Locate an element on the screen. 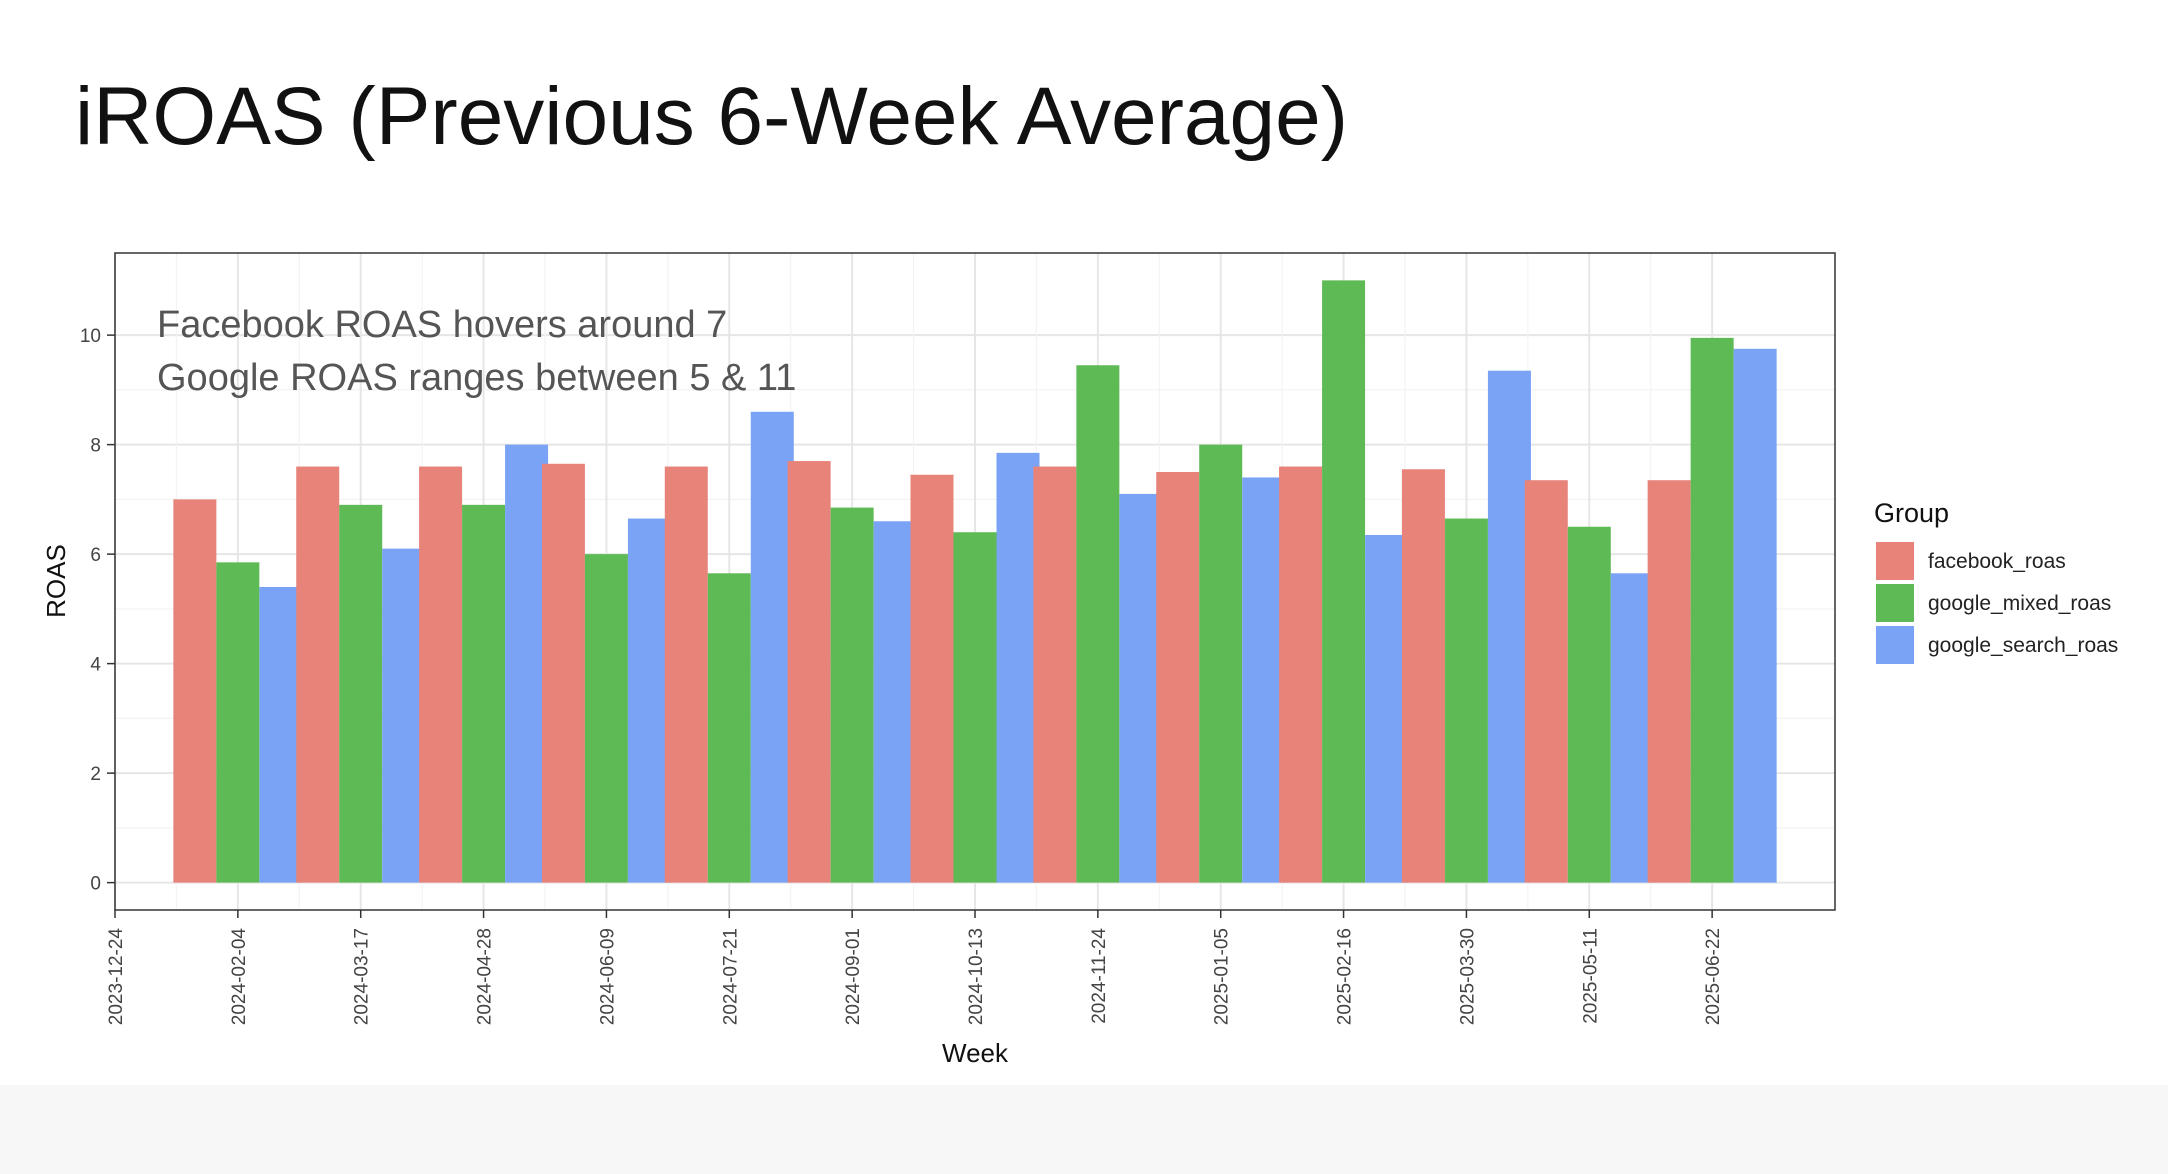  x-tick-label: 2024-11-24 is located at coordinates (1099, 976).